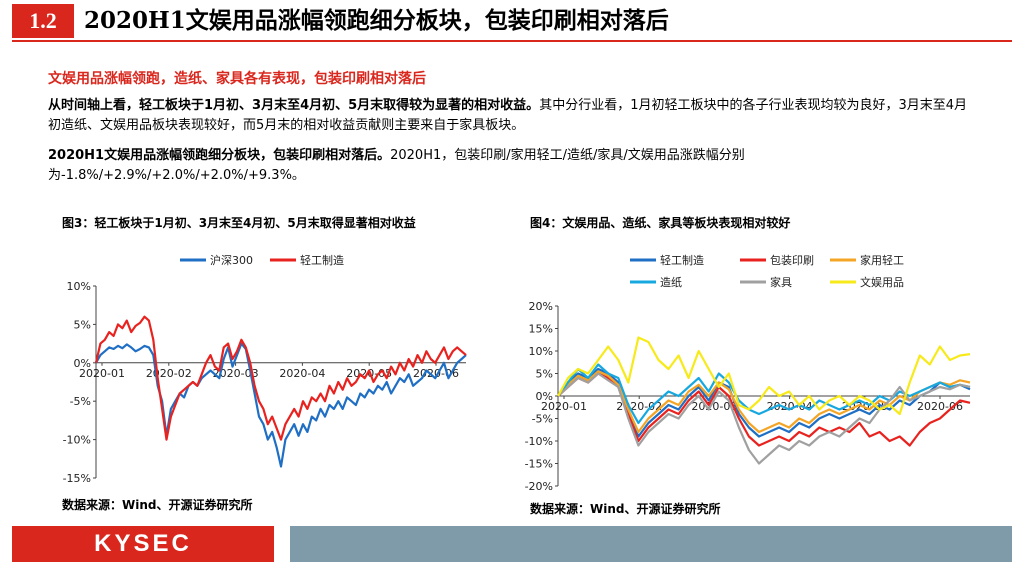 The width and height of the screenshot is (1024, 576). What do you see at coordinates (169, 373) in the screenshot?
I see `x-tick-label: 2020-02` at bounding box center [169, 373].